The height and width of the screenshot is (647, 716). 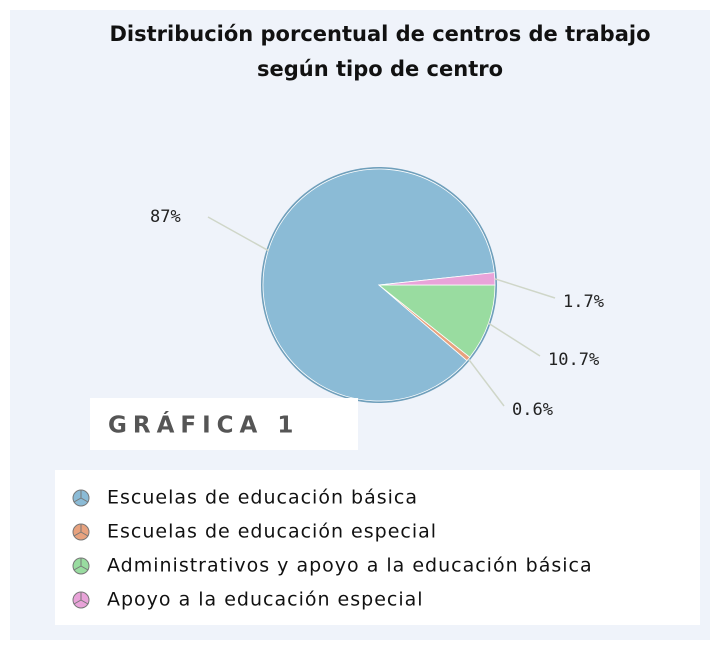 What do you see at coordinates (165, 217) in the screenshot?
I see `data-label: 87%` at bounding box center [165, 217].